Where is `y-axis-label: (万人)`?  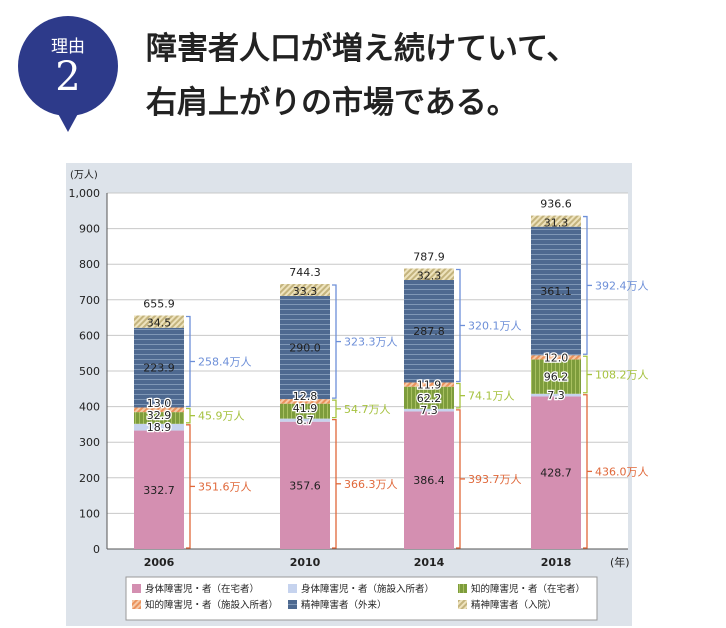 y-axis-label: (万人) is located at coordinates (84, 175).